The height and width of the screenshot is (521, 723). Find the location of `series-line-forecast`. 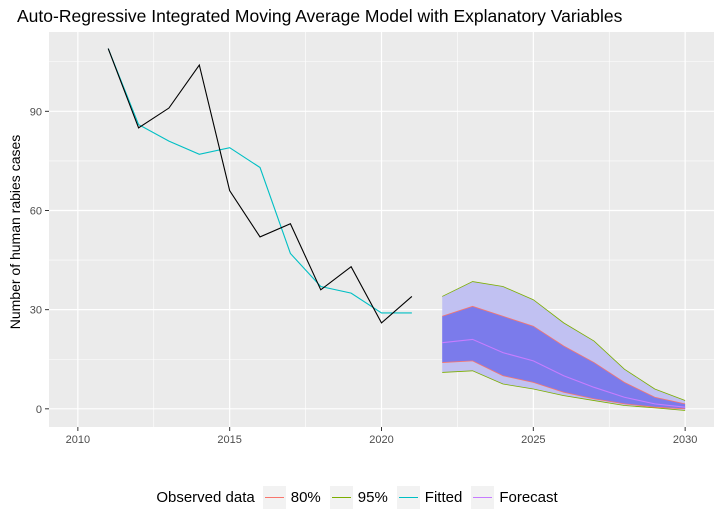

series-line-forecast is located at coordinates (564, 373).